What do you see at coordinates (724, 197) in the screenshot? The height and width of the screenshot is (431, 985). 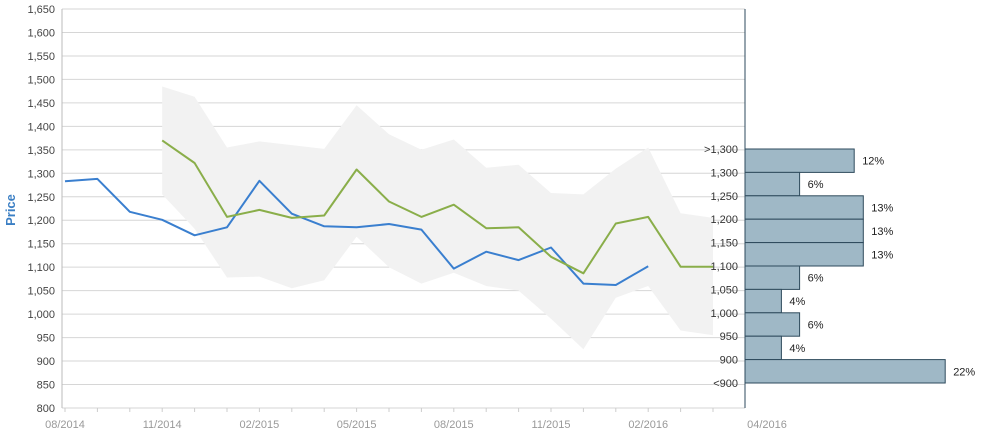 I see `bin-label: 1,250` at bounding box center [724, 197].